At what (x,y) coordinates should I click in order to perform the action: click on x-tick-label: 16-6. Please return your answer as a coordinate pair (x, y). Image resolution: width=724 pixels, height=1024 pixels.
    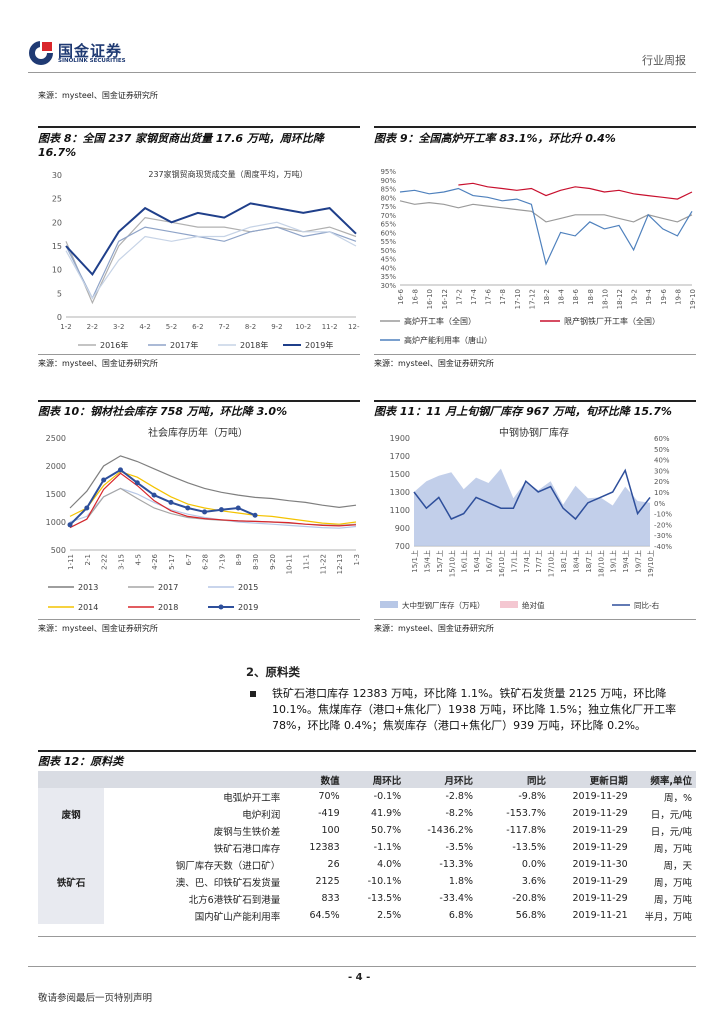
    Looking at the image, I should click on (401, 296).